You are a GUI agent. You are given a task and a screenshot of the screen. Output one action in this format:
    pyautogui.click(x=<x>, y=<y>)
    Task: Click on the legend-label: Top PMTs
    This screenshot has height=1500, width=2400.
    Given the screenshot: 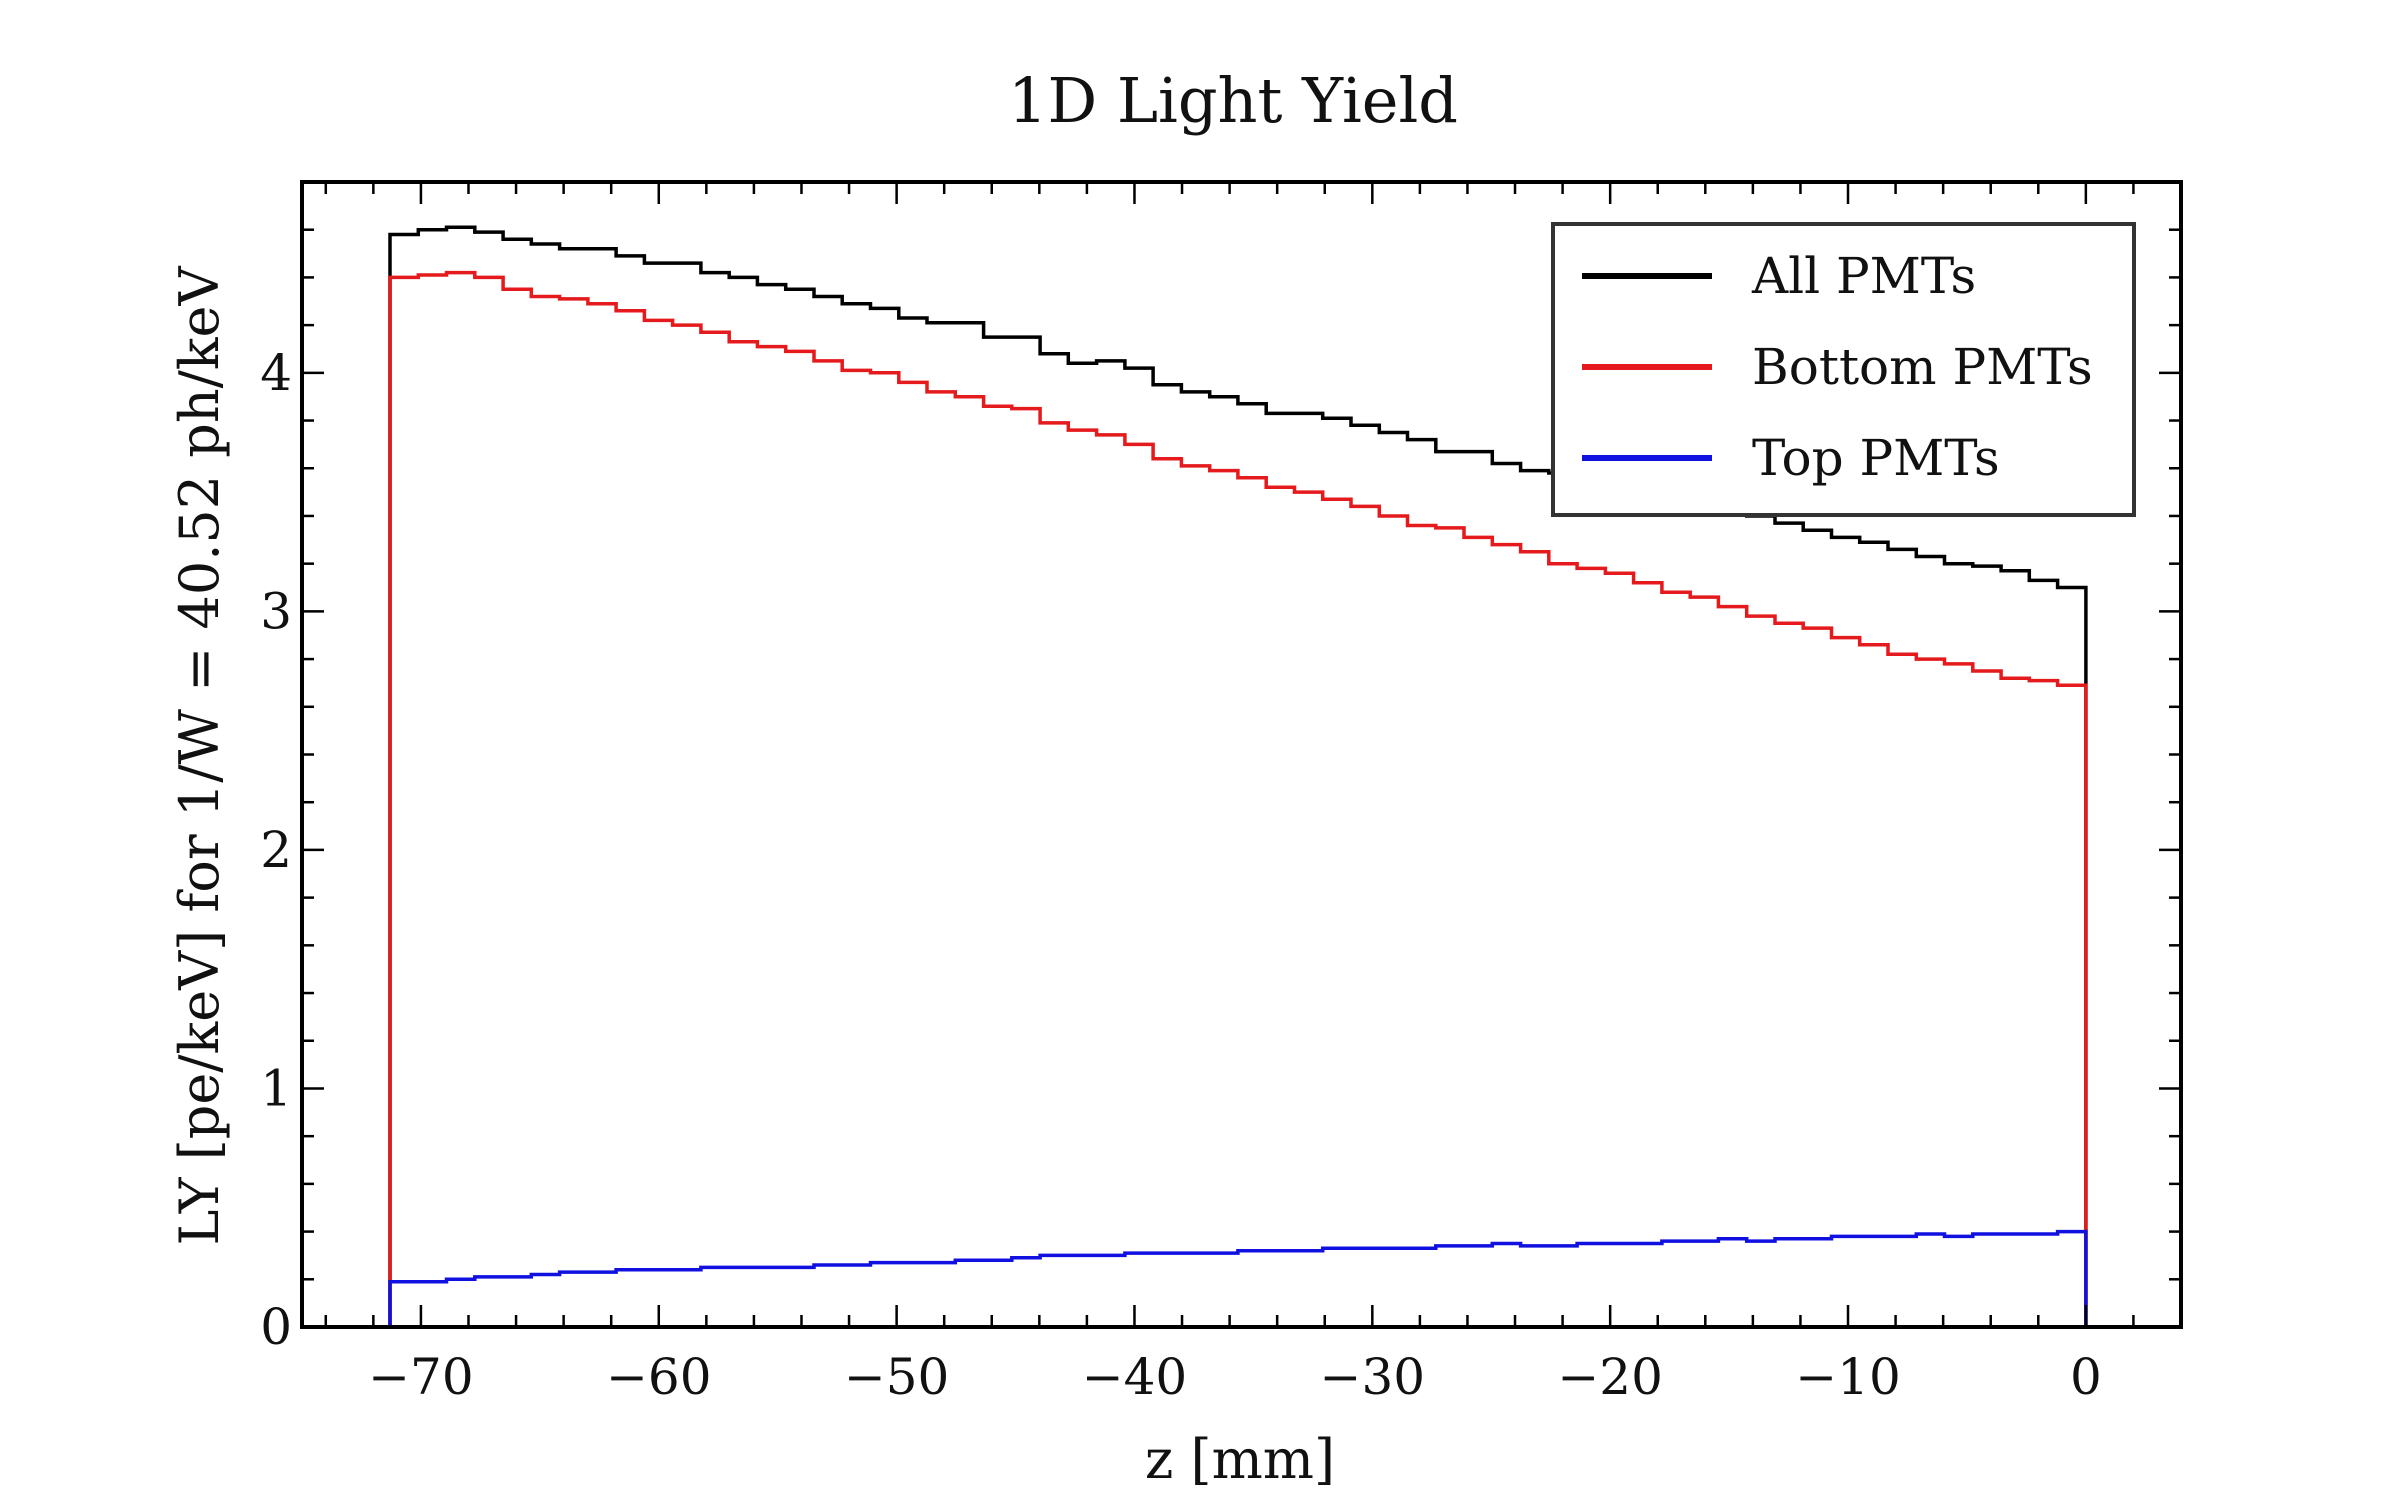 What is the action you would take?
    pyautogui.click(x=1876, y=458)
    